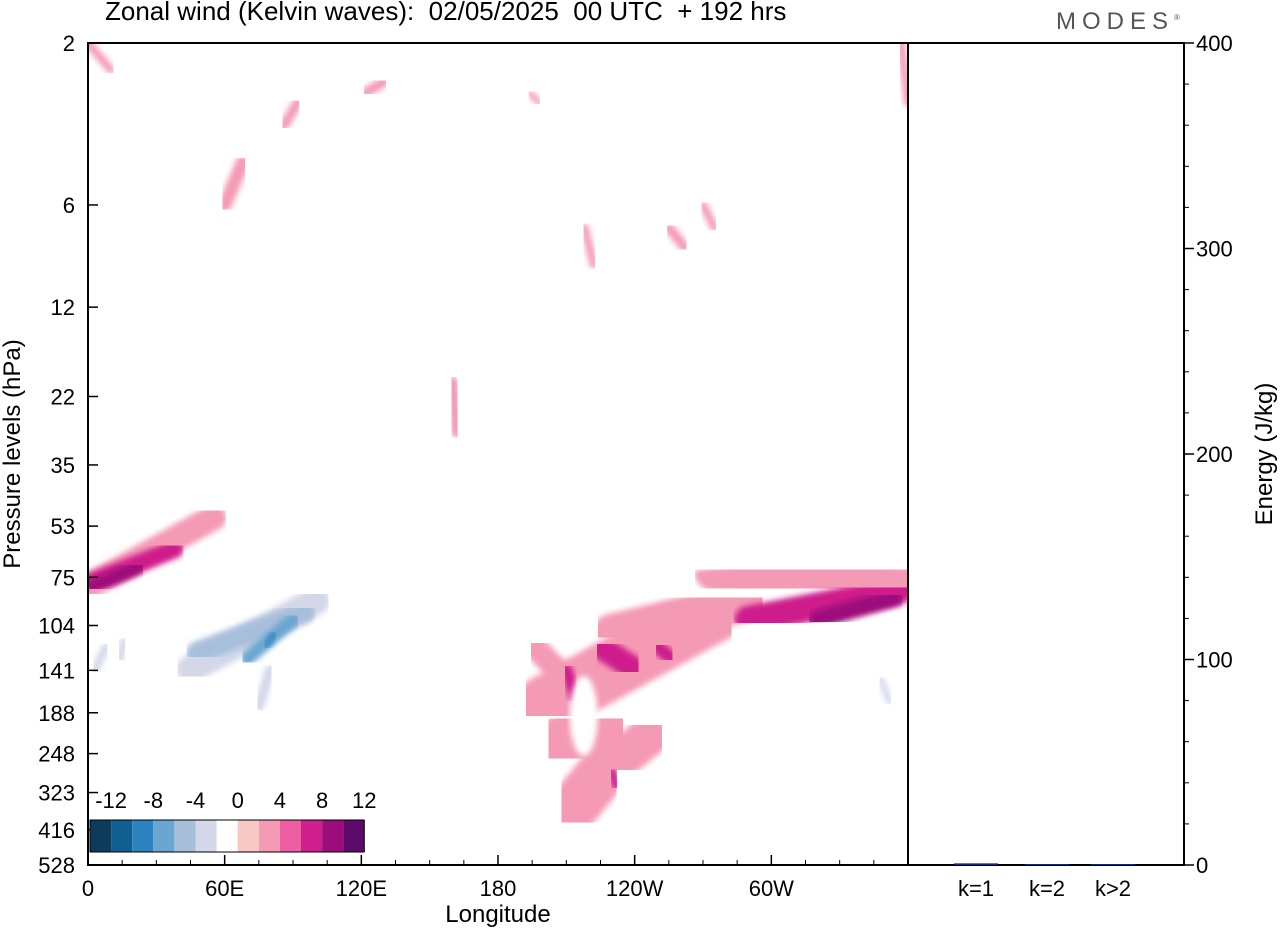 The image size is (1280, 930). I want to click on y-tick-label: 323, so click(56, 793).